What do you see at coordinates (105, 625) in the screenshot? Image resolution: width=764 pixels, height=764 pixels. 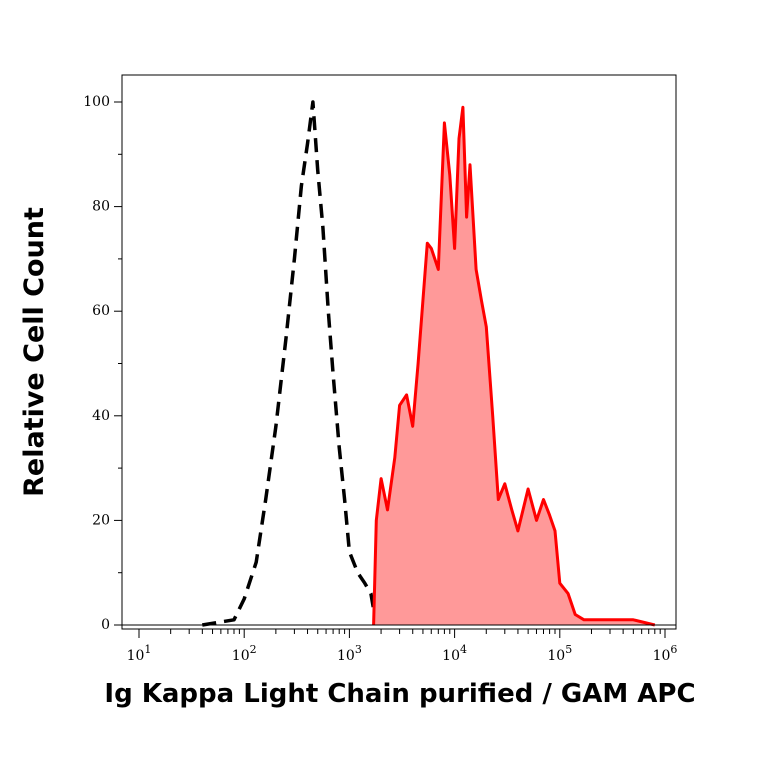 I see `y-tick-label: 0` at bounding box center [105, 625].